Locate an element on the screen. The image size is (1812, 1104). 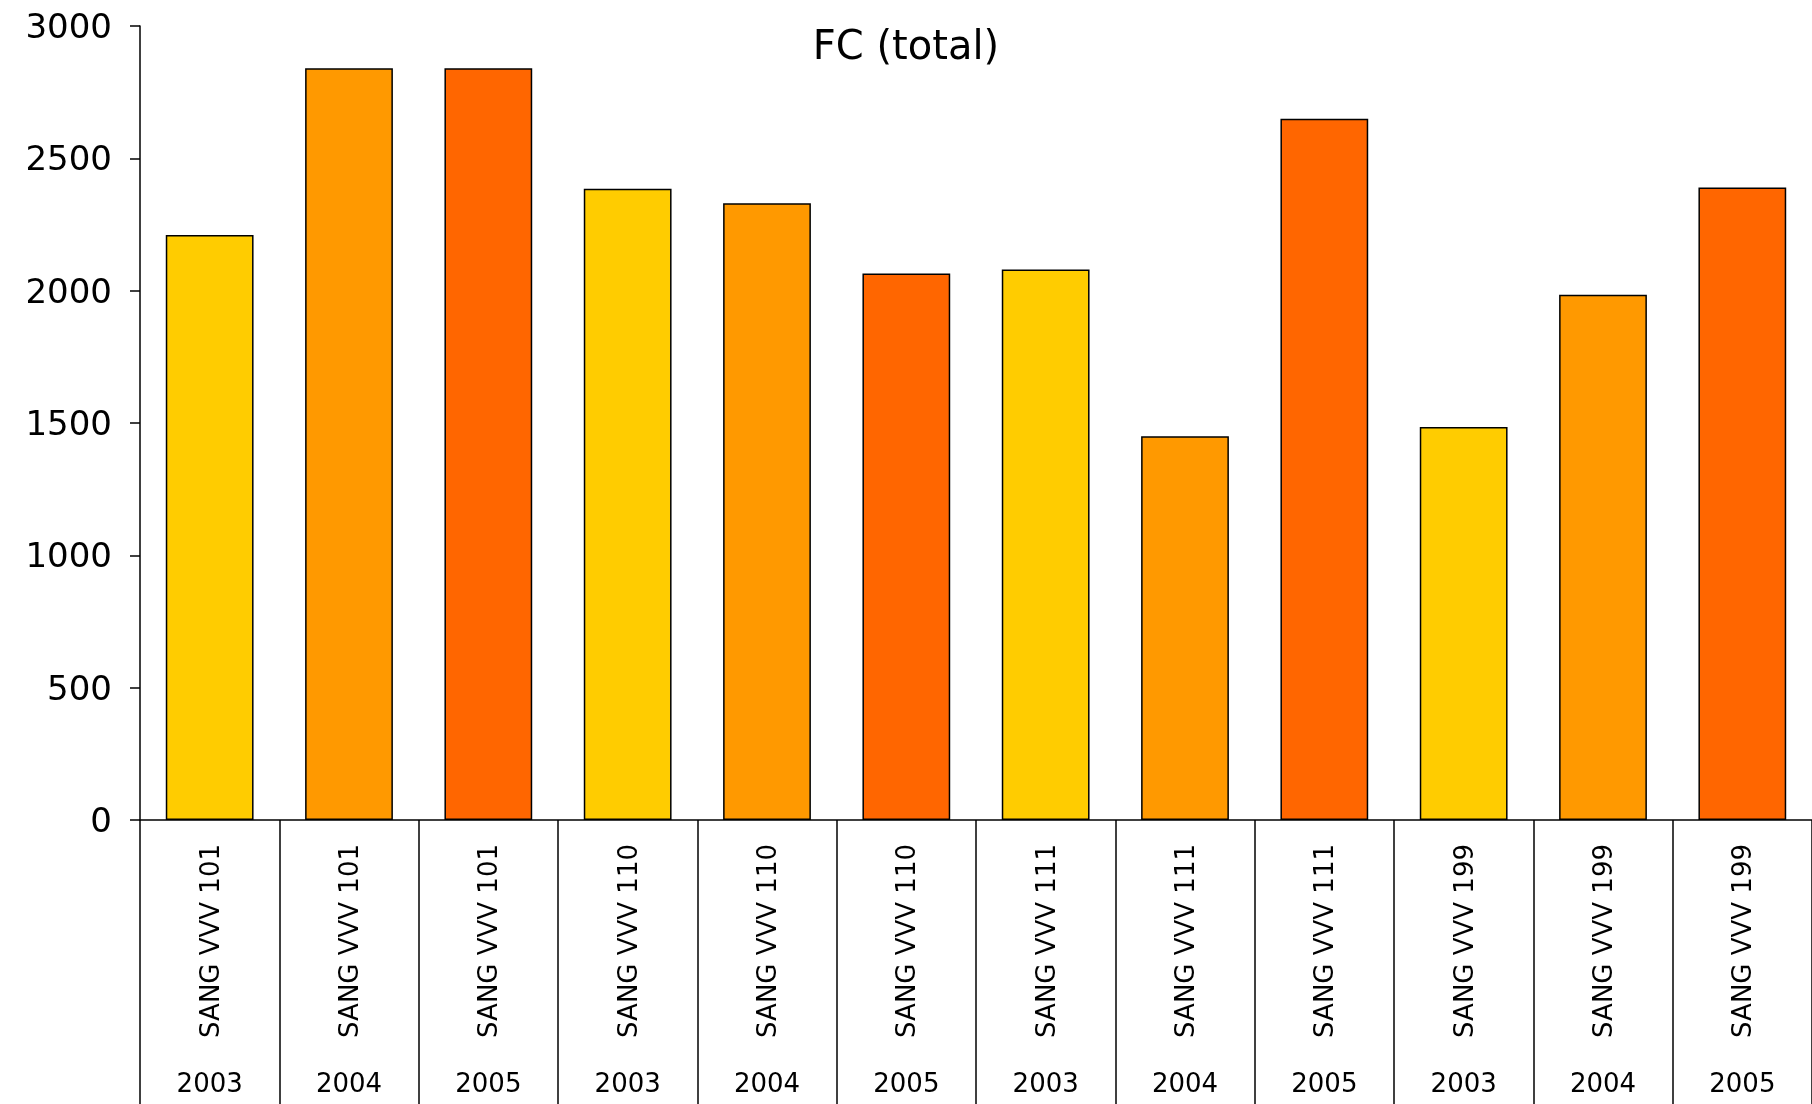
category-label: SANG VVV 199 2004 is located at coordinates (1603, 971).